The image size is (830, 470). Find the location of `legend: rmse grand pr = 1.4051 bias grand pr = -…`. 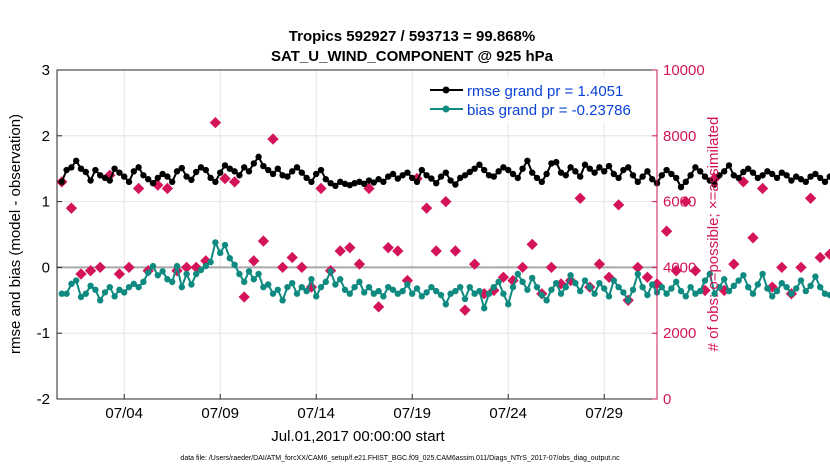

legend: rmse grand pr = 1.4051 bias grand pr = -… is located at coordinates (538, 100).